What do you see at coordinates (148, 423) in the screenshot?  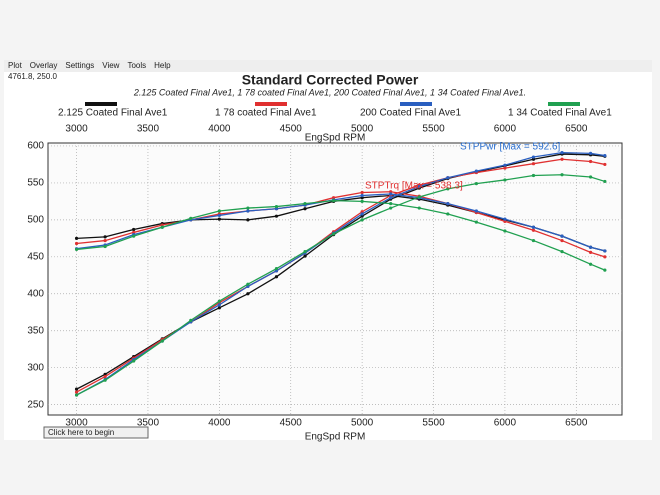 I see `x-tick-label: 3500` at bounding box center [148, 423].